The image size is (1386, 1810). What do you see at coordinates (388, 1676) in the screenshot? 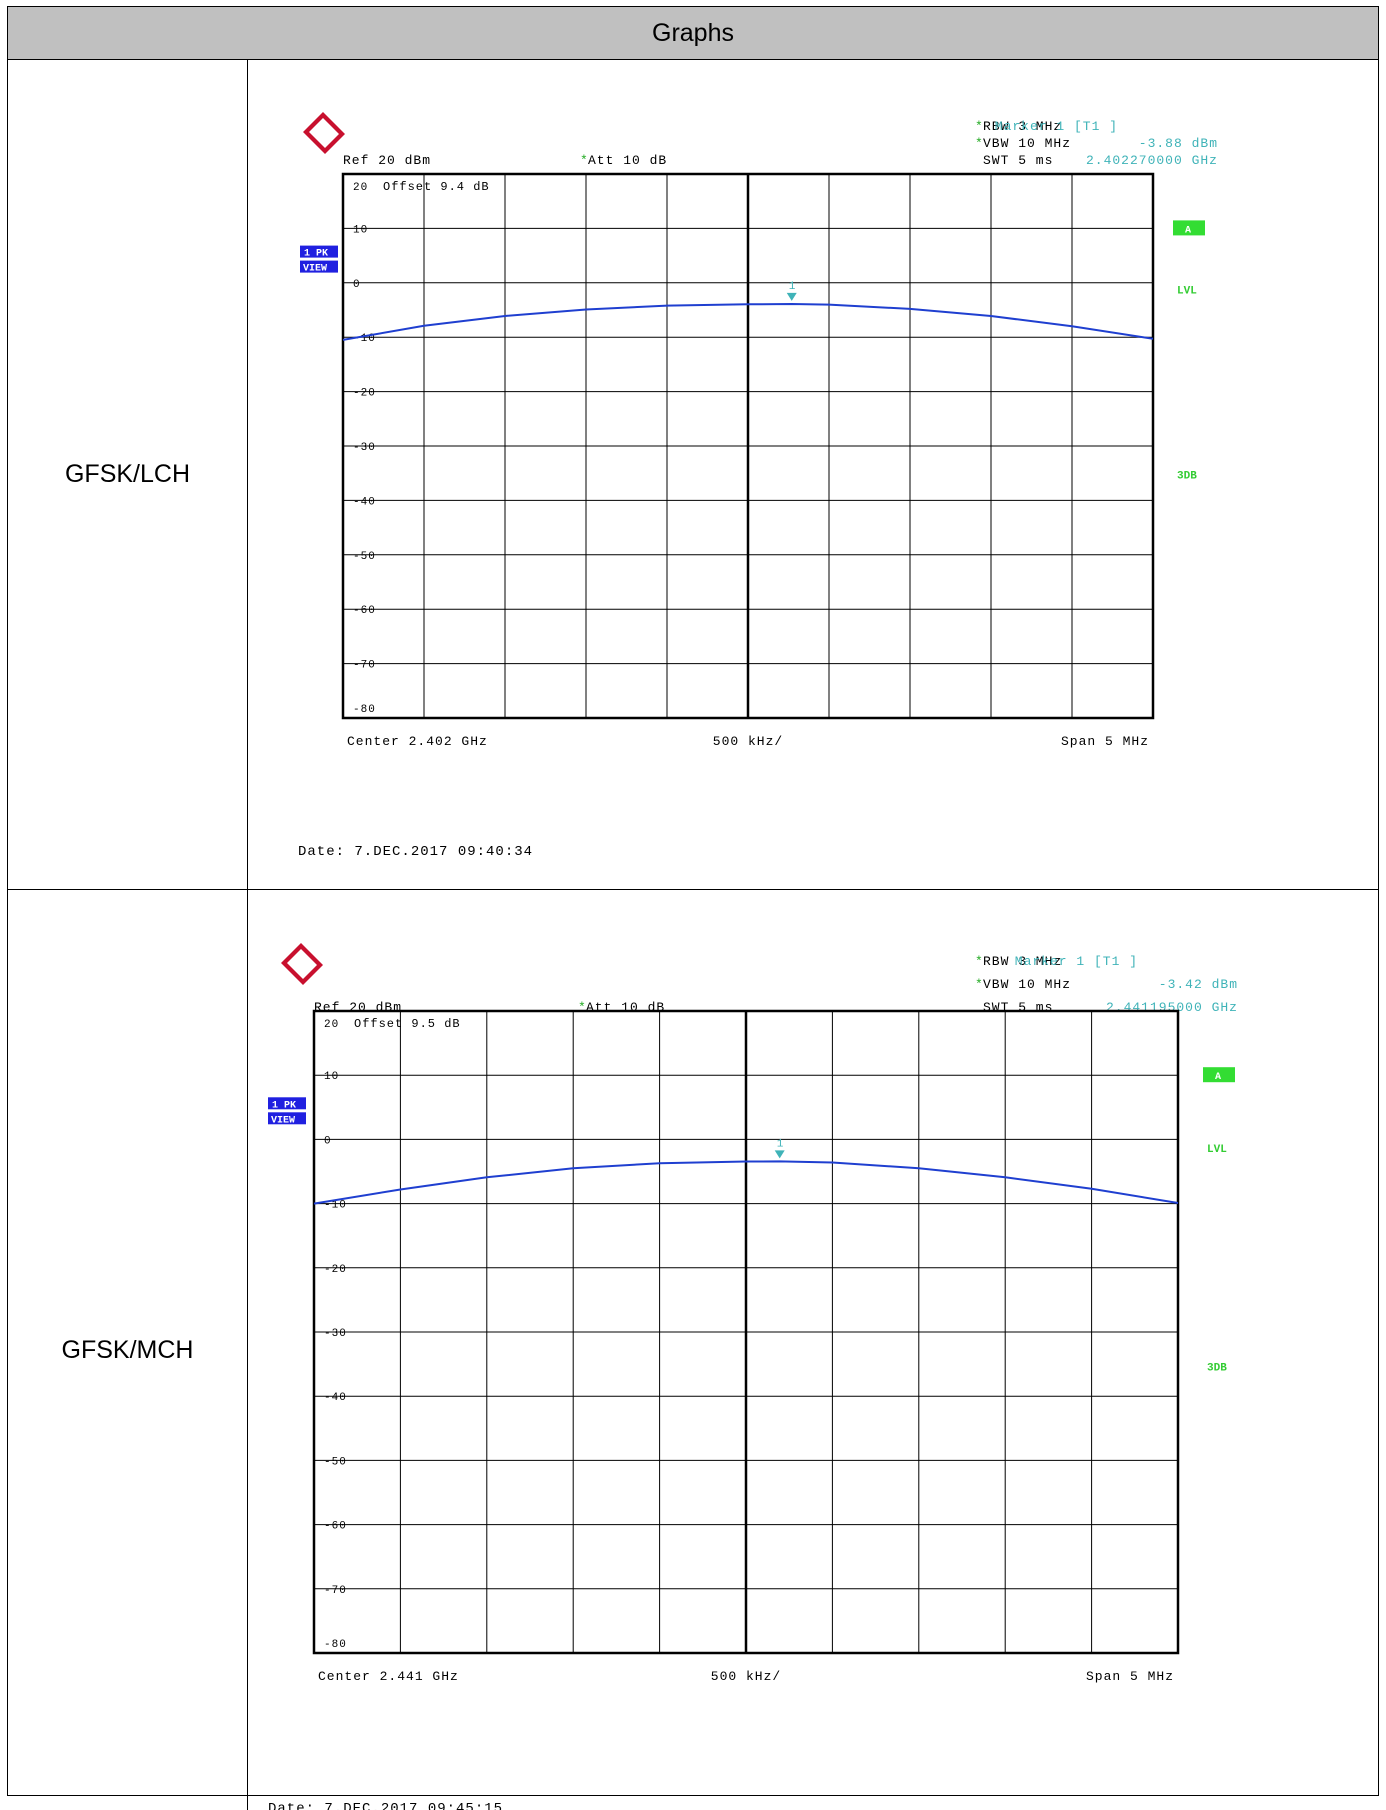
I see `center-frequency: Center 2.441 GHz` at bounding box center [388, 1676].